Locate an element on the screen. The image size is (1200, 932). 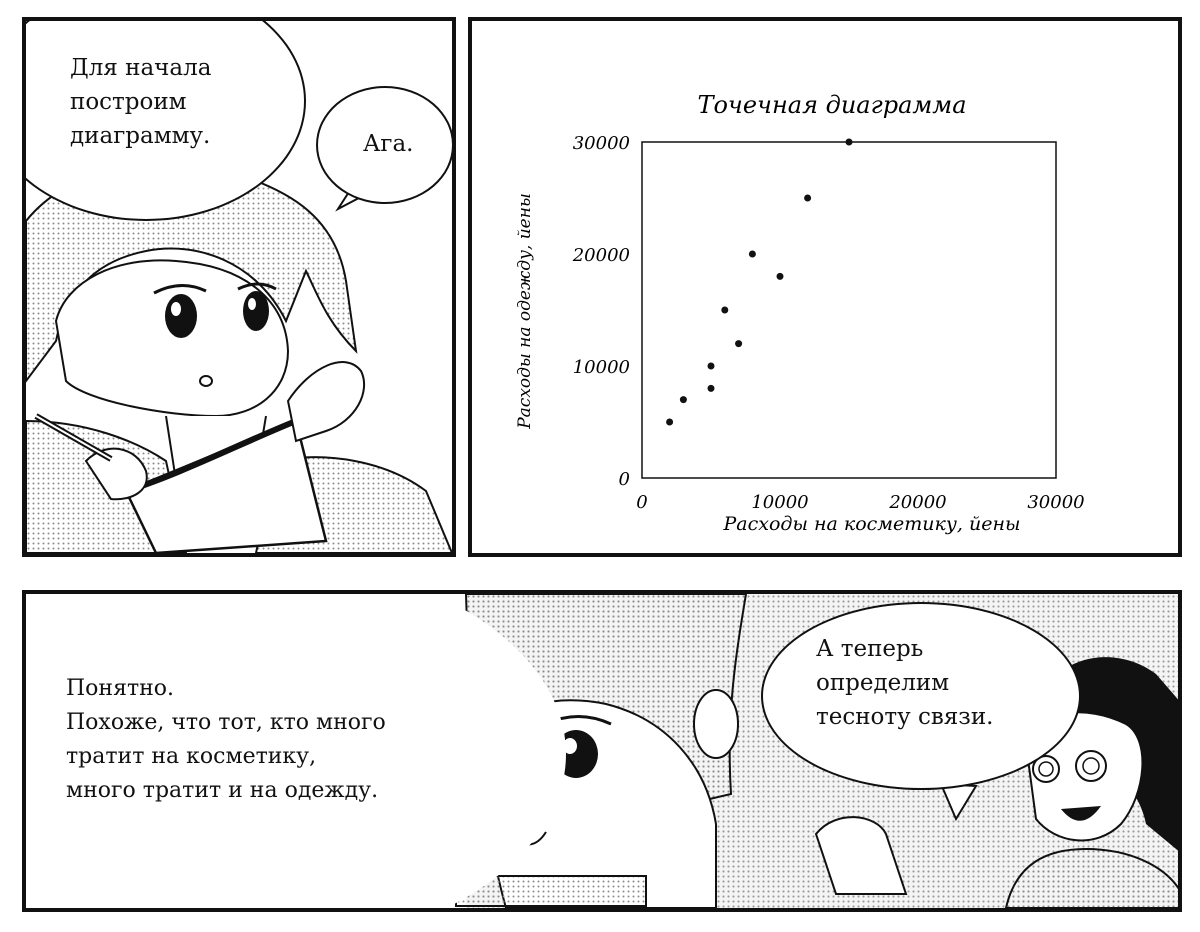
y-tick-label: 20000 is located at coordinates (601, 255).